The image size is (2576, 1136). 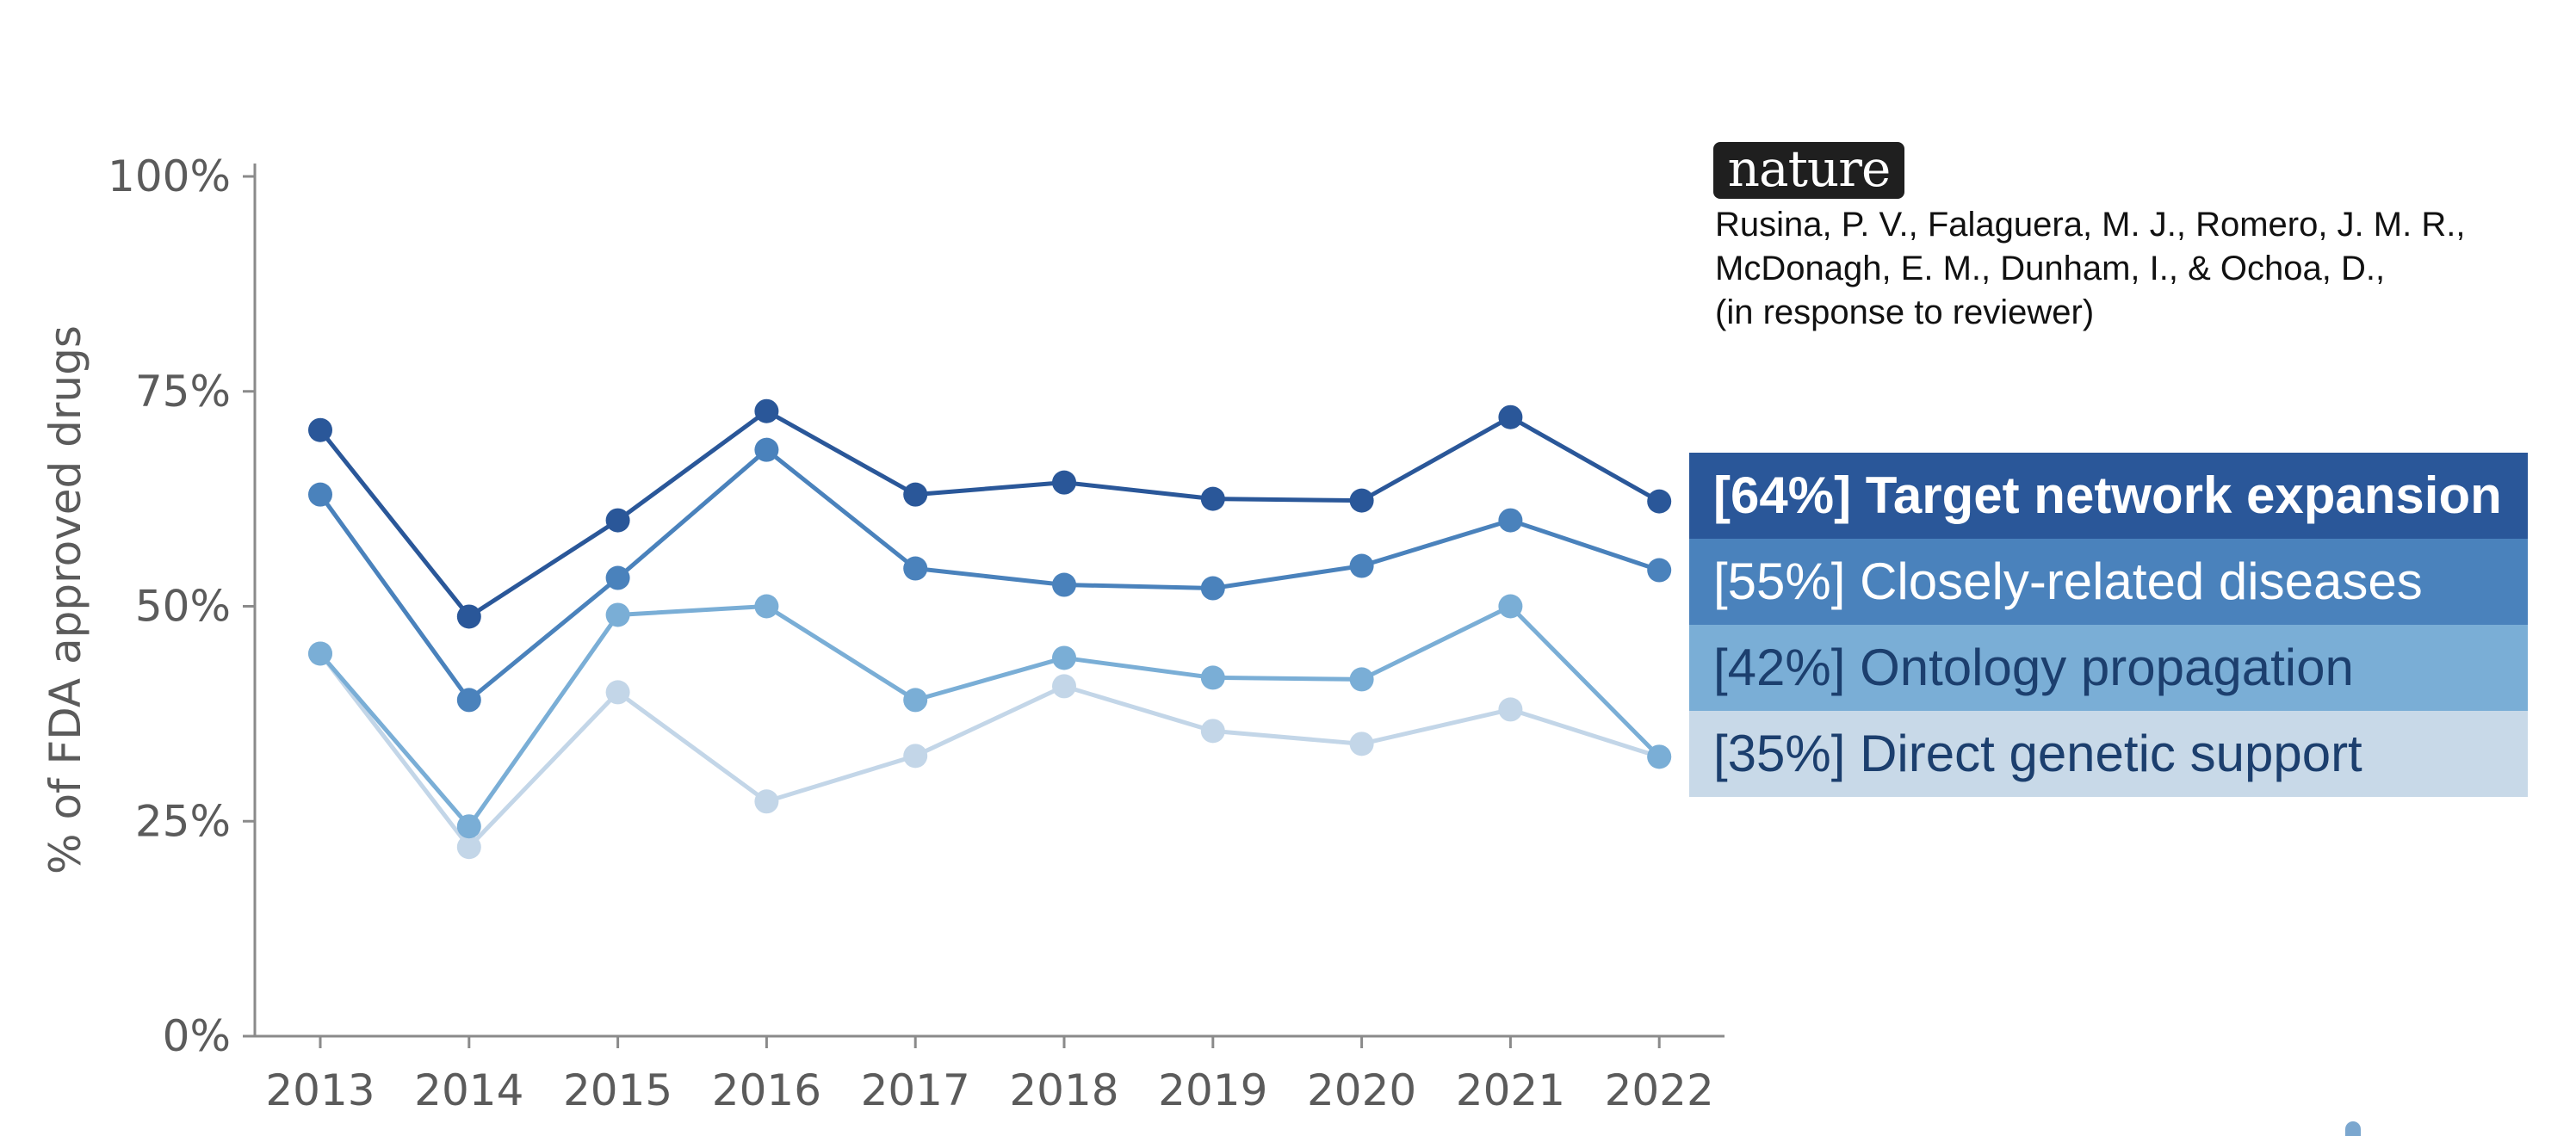 I want to click on y-ticks: 0% 25% 50% 75% 100%, so click(x=182, y=606).